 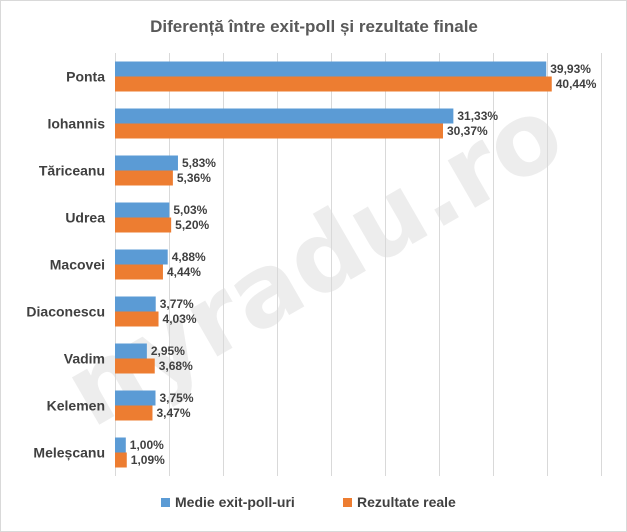 I want to click on data-label: 3,77%, so click(x=177, y=304).